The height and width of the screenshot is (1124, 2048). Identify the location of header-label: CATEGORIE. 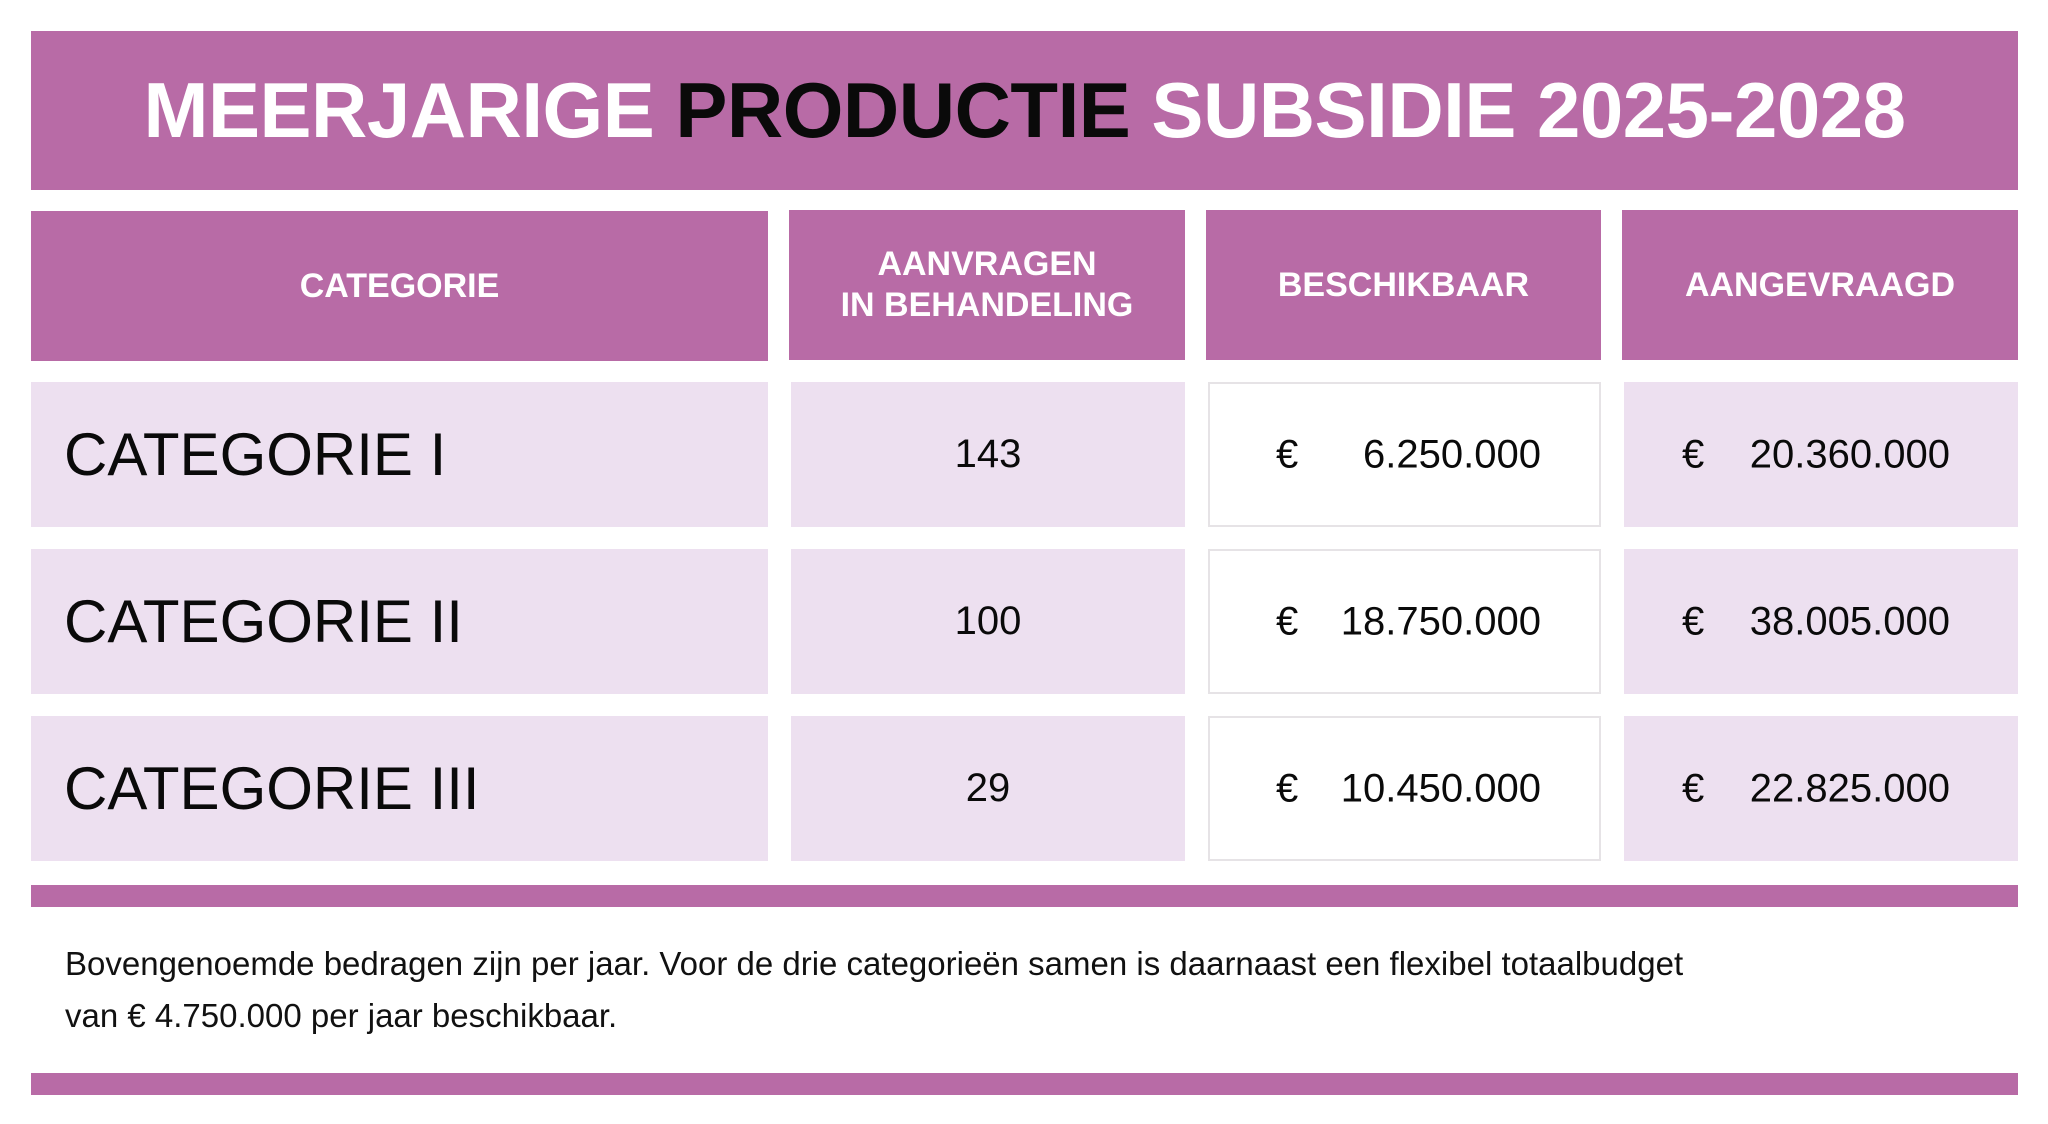
(399, 285).